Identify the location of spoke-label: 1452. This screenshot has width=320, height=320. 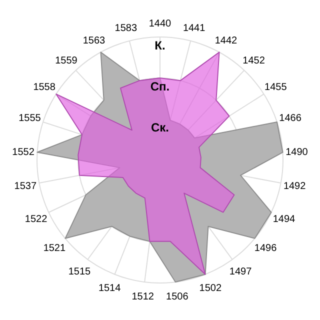
(254, 61).